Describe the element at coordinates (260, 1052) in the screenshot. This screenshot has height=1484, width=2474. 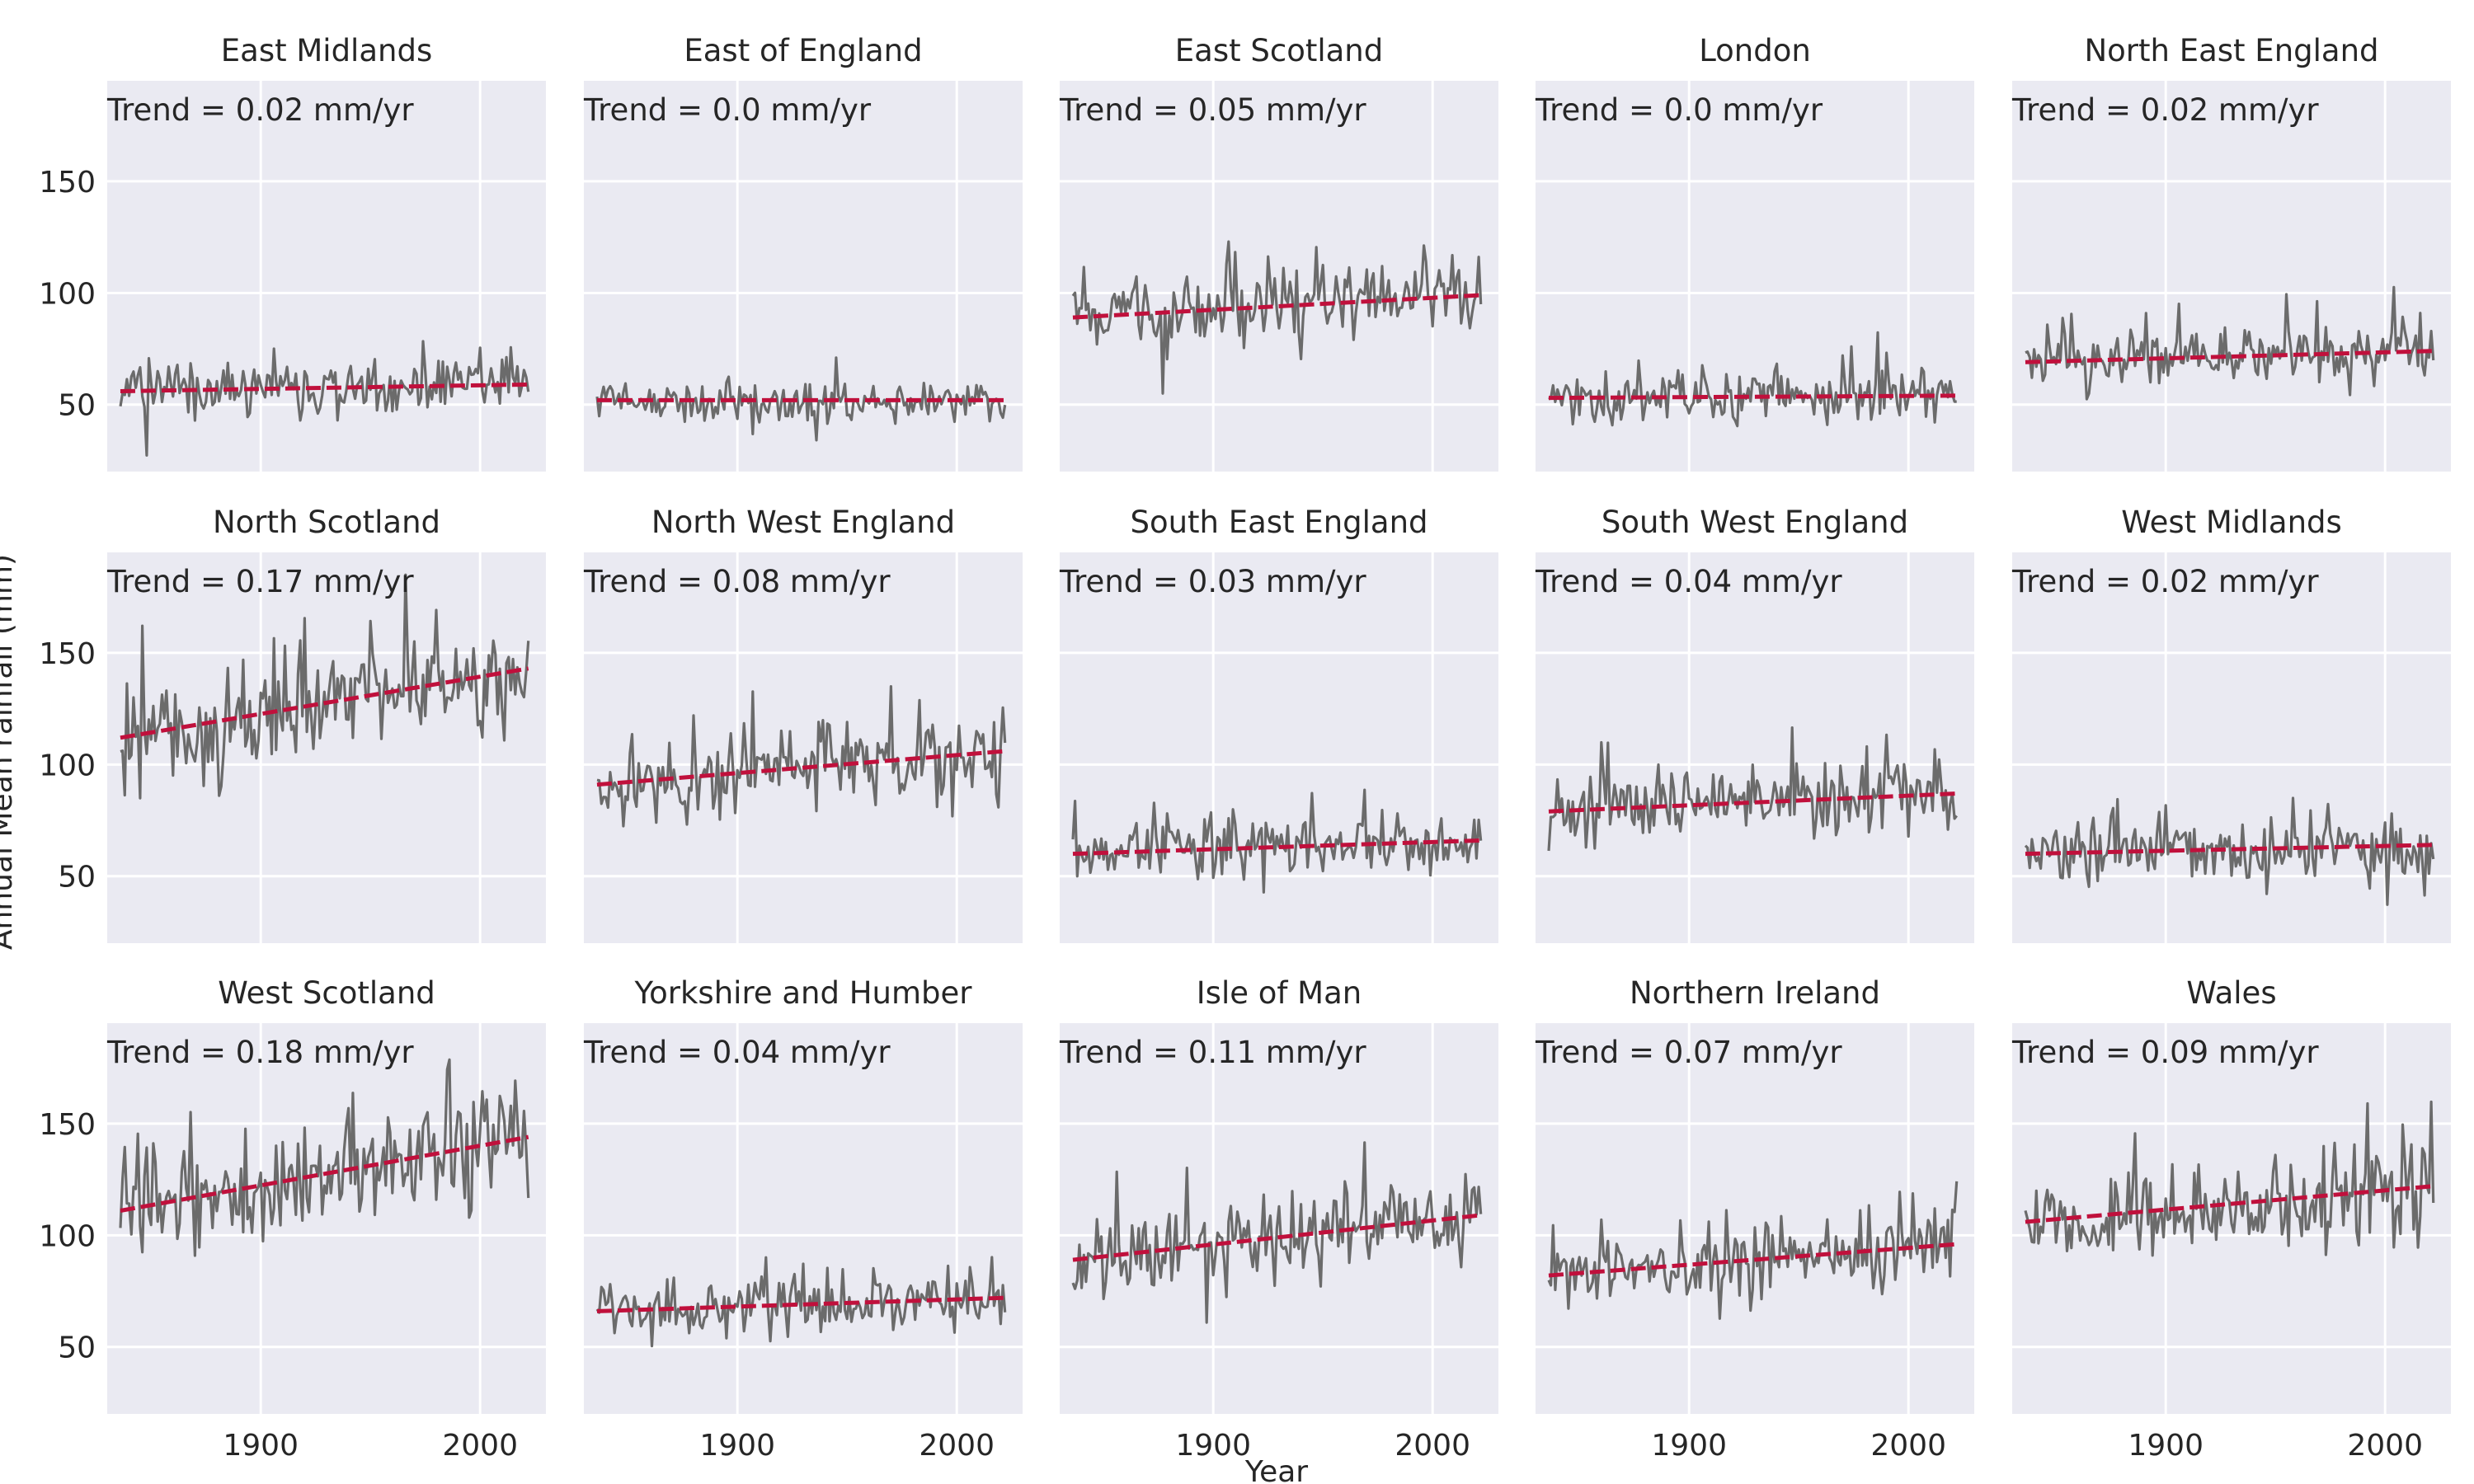
I see `trend-annotation: Trend = 0.18 mm/yr` at that location.